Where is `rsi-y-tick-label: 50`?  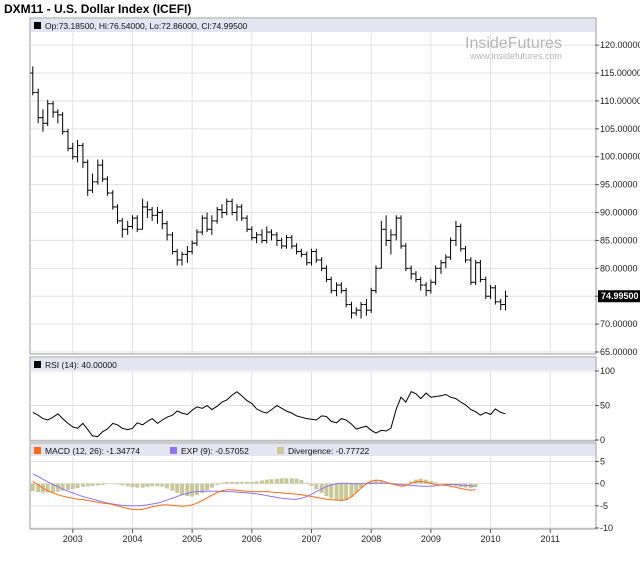 rsi-y-tick-label: 50 is located at coordinates (605, 406).